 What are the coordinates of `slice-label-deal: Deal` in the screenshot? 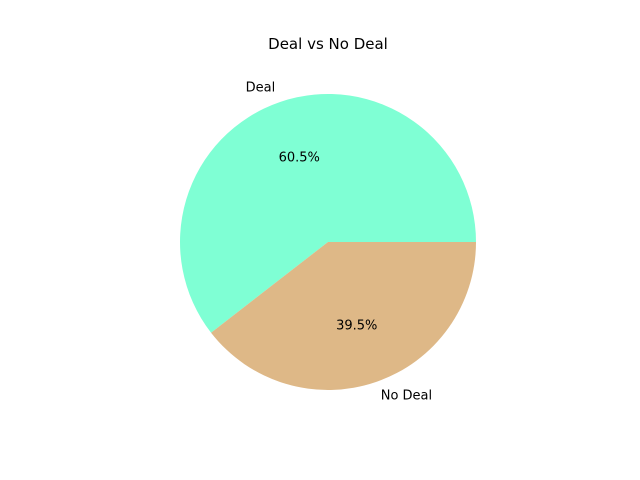 It's located at (261, 87).